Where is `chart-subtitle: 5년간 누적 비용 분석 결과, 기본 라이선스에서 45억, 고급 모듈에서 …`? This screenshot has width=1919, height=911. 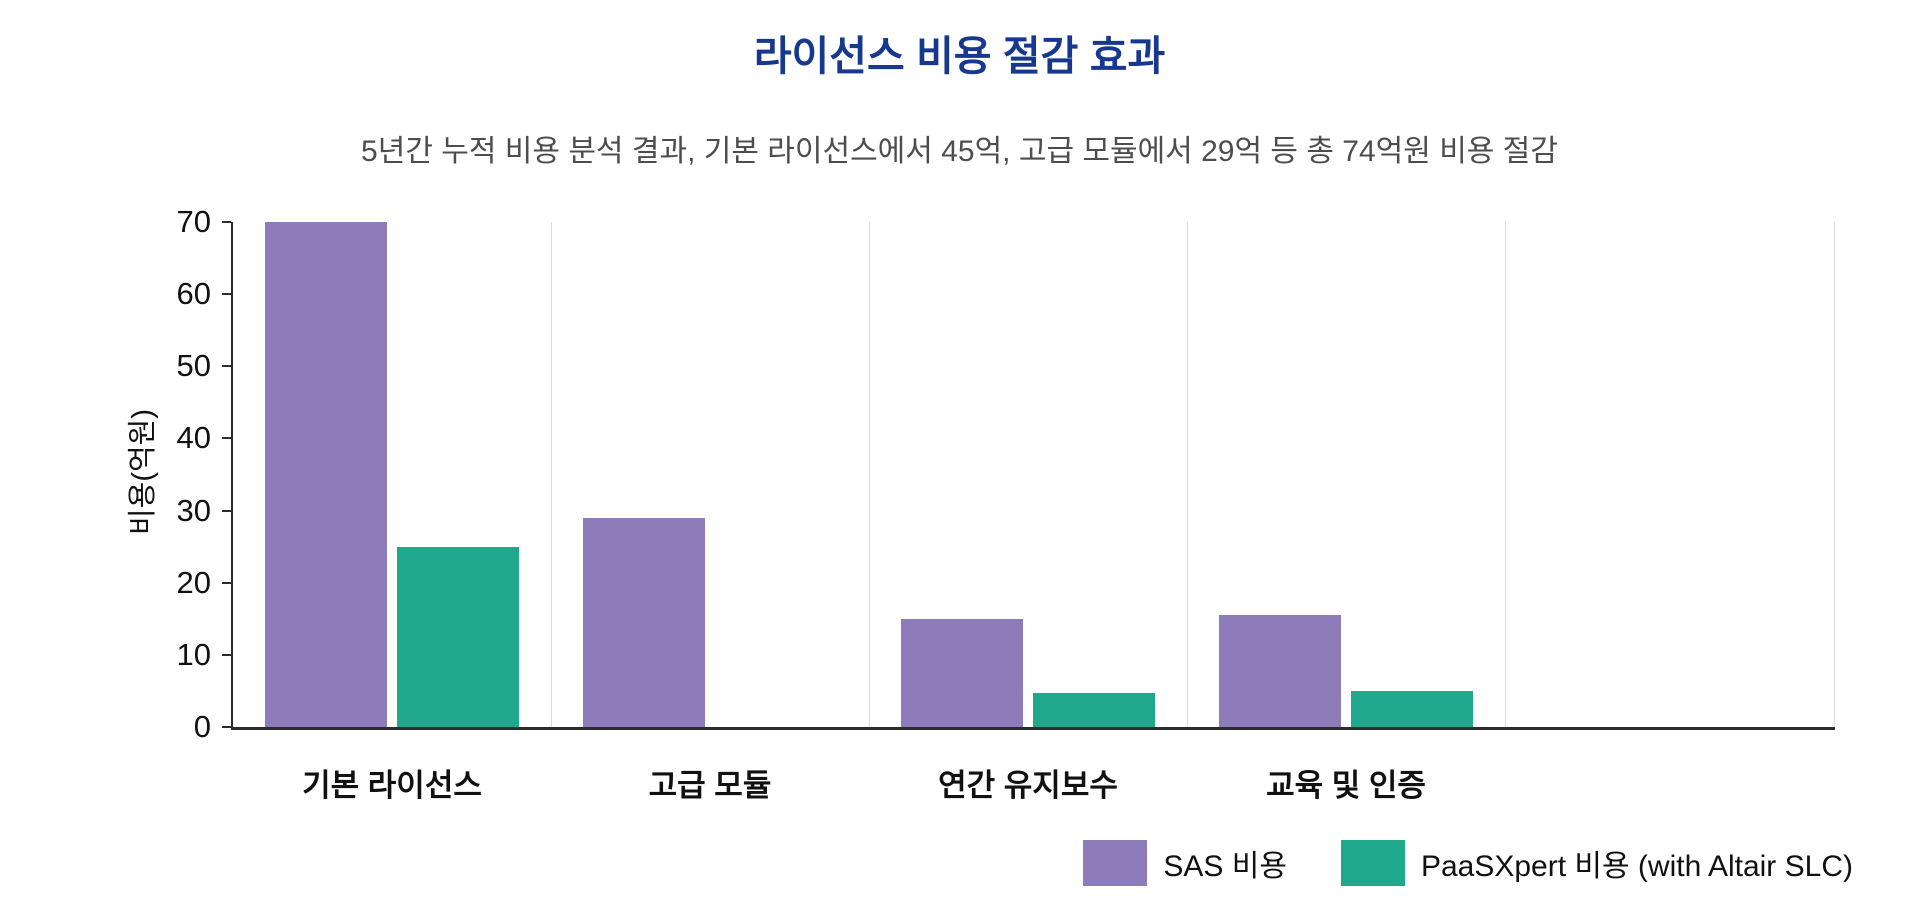
chart-subtitle: 5년간 누적 비용 분석 결과, 기본 라이선스에서 45억, 고급 모듈에서 … is located at coordinates (959, 151).